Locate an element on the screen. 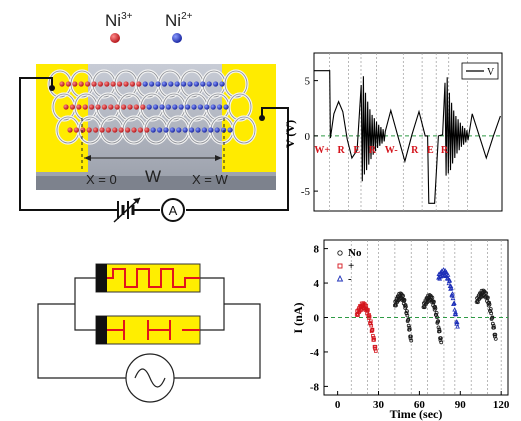 This screenshot has width=521, height=421. voltage-y-axis-label: V (V) is located at coordinates (290, 134).